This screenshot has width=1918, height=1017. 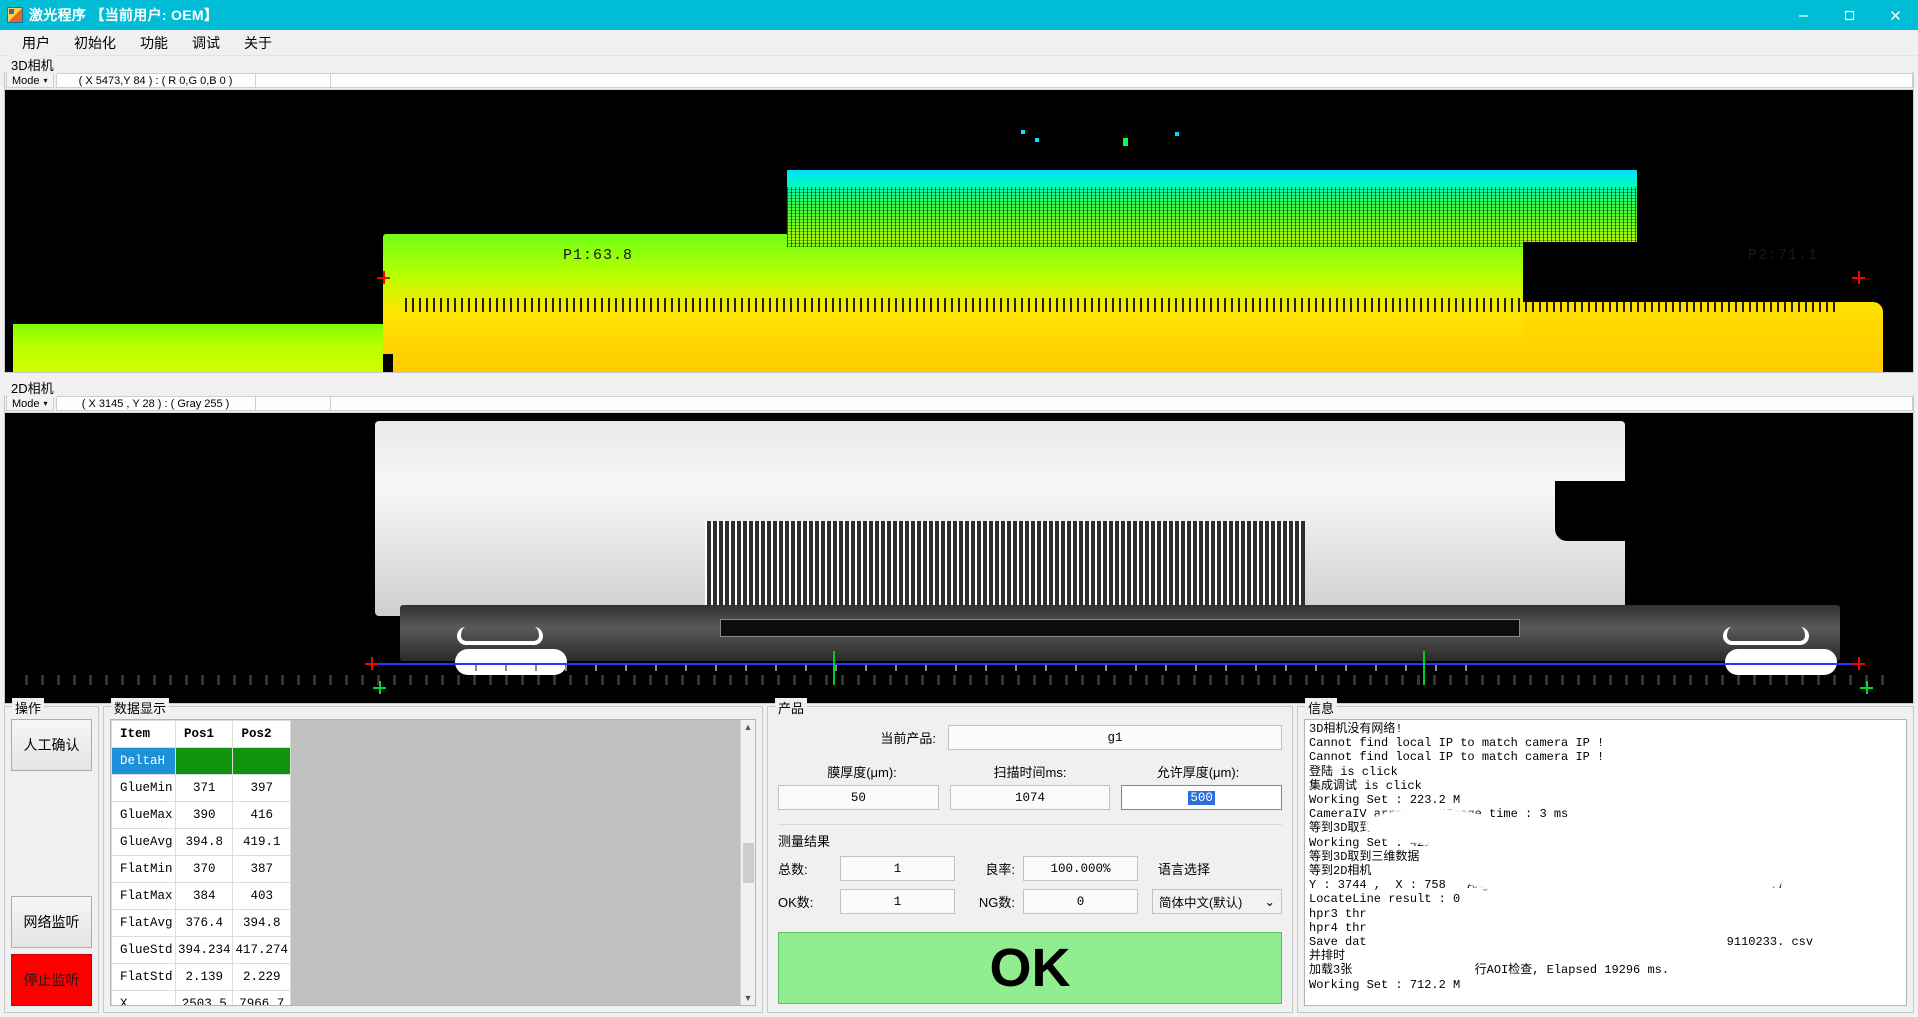 I want to click on cell-item: FlatMin, so click(x=143, y=869).